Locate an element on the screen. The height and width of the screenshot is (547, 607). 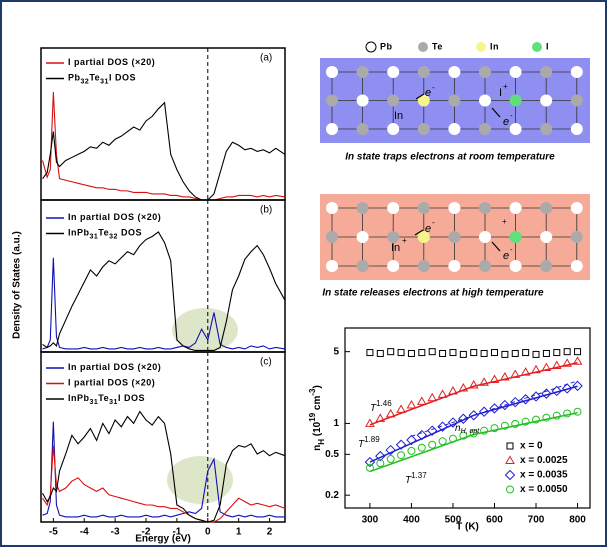
legend-label: Pb is located at coordinates (386, 46).